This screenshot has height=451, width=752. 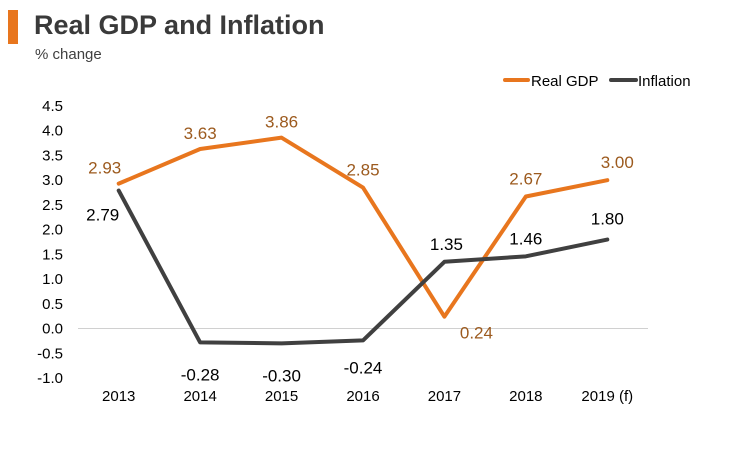 I want to click on x-tick-label: 2019 (f), so click(x=607, y=396).